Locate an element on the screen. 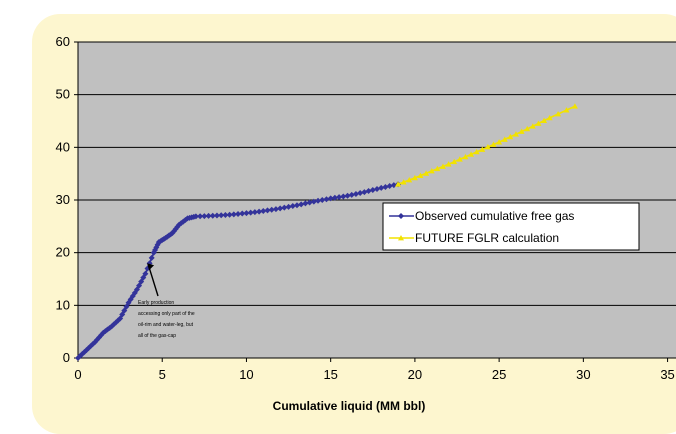  annotation-arrow is located at coordinates (153, 281).